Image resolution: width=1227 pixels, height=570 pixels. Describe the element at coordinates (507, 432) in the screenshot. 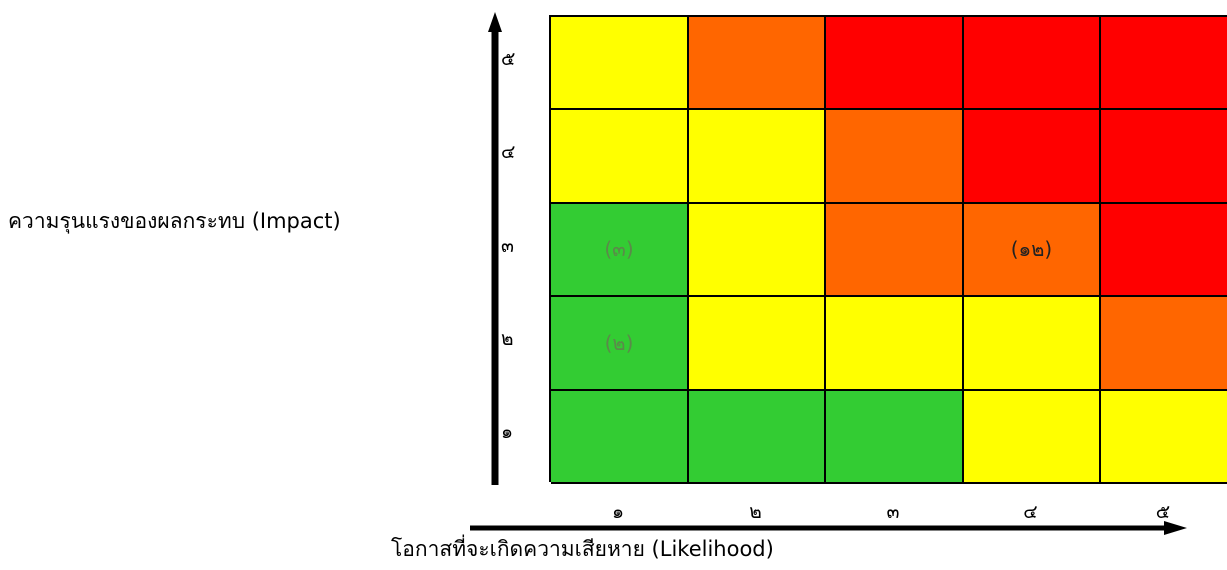

I see `y-tick-label: ๑` at that location.